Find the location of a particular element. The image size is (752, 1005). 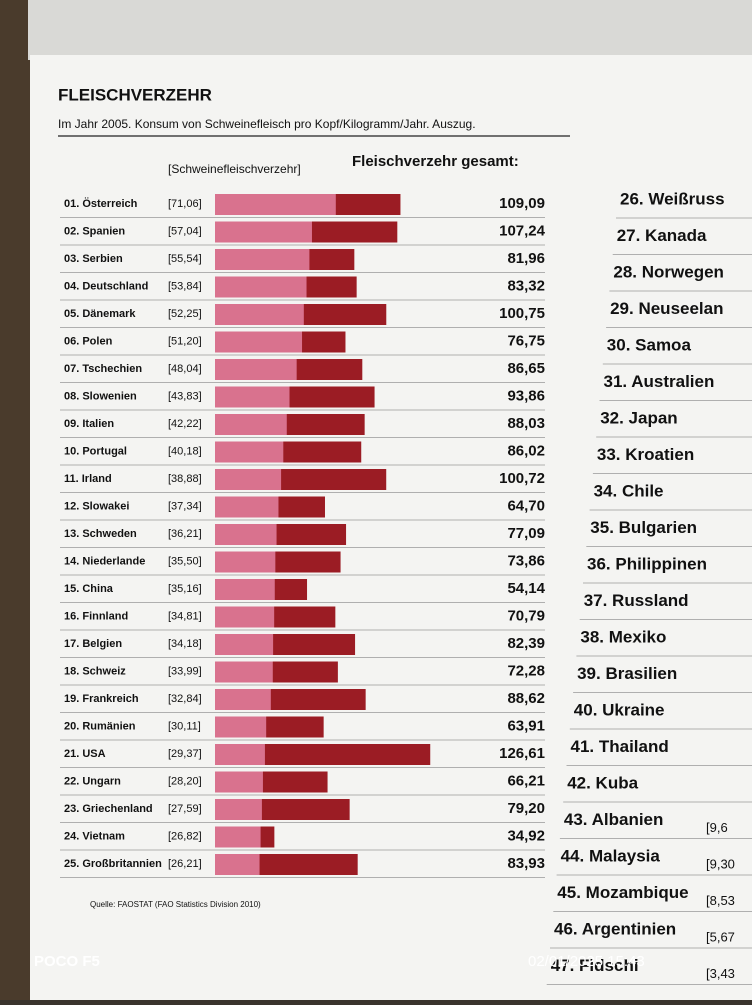

total-label: 76,75 is located at coordinates (526, 340).